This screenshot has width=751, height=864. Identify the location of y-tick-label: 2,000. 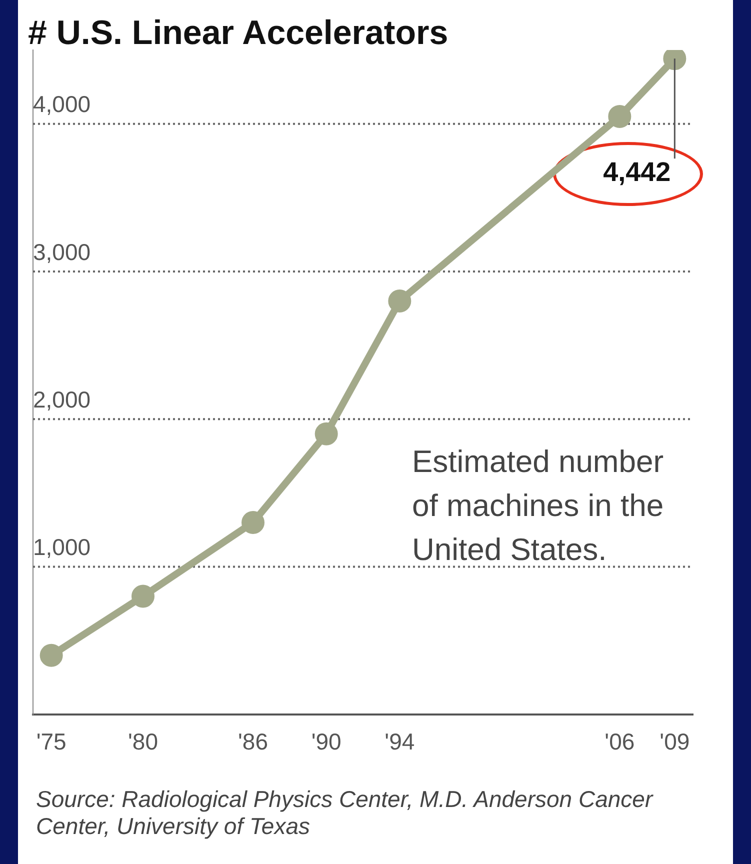
(62, 399).